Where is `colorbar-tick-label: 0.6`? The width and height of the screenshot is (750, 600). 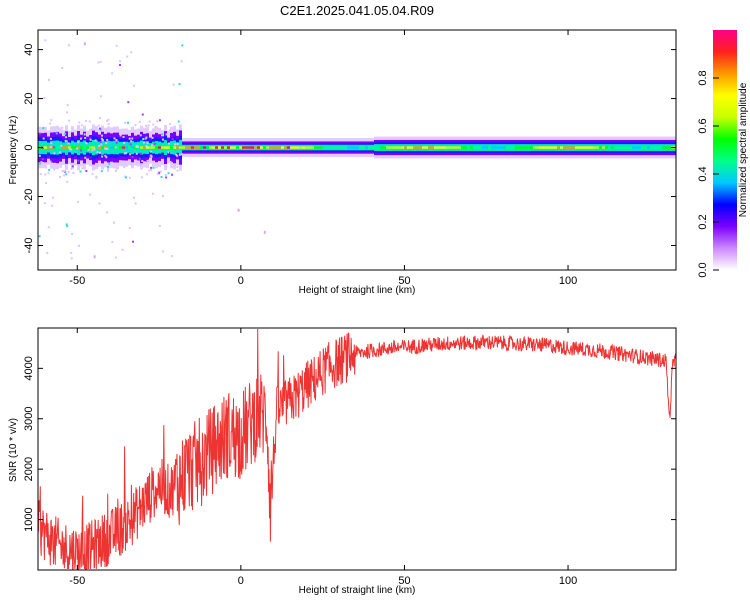 colorbar-tick-label: 0.6 is located at coordinates (703, 125).